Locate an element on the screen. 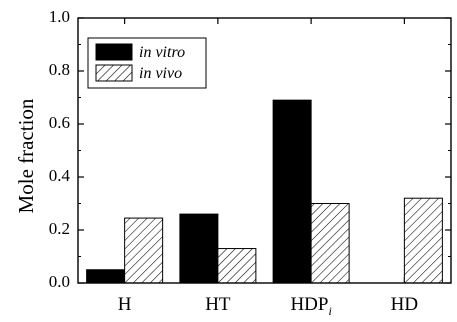  category-name: HD is located at coordinates (404, 304).